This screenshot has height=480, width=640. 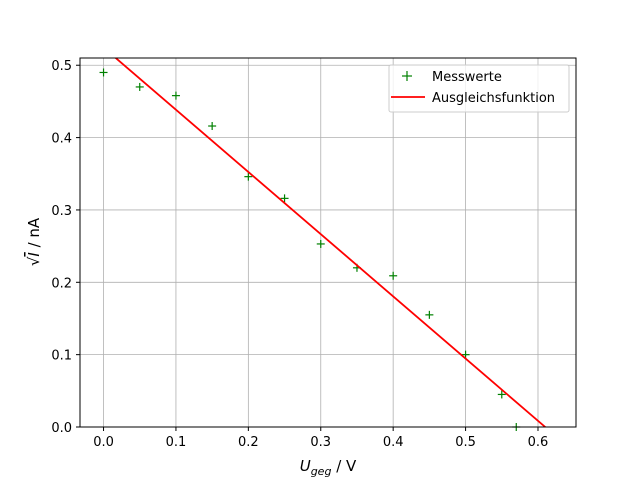 I want to click on x-tick-label: 0.0, so click(x=103, y=442).